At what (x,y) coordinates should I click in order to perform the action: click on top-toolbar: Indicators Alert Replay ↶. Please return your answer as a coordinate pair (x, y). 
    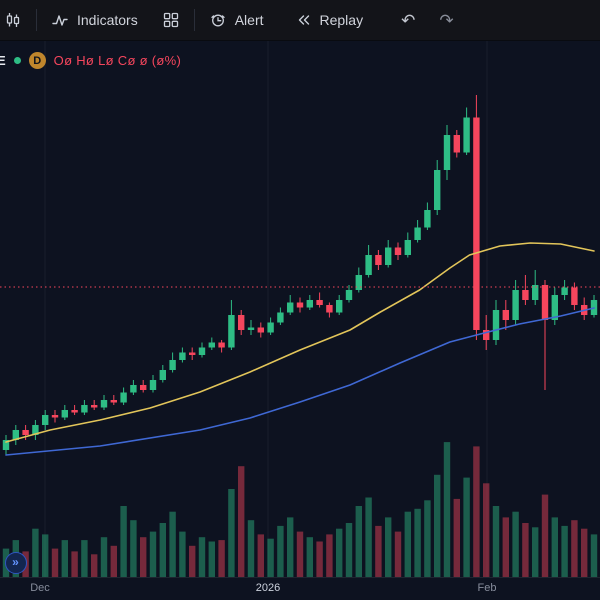
    Looking at the image, I should click on (300, 20).